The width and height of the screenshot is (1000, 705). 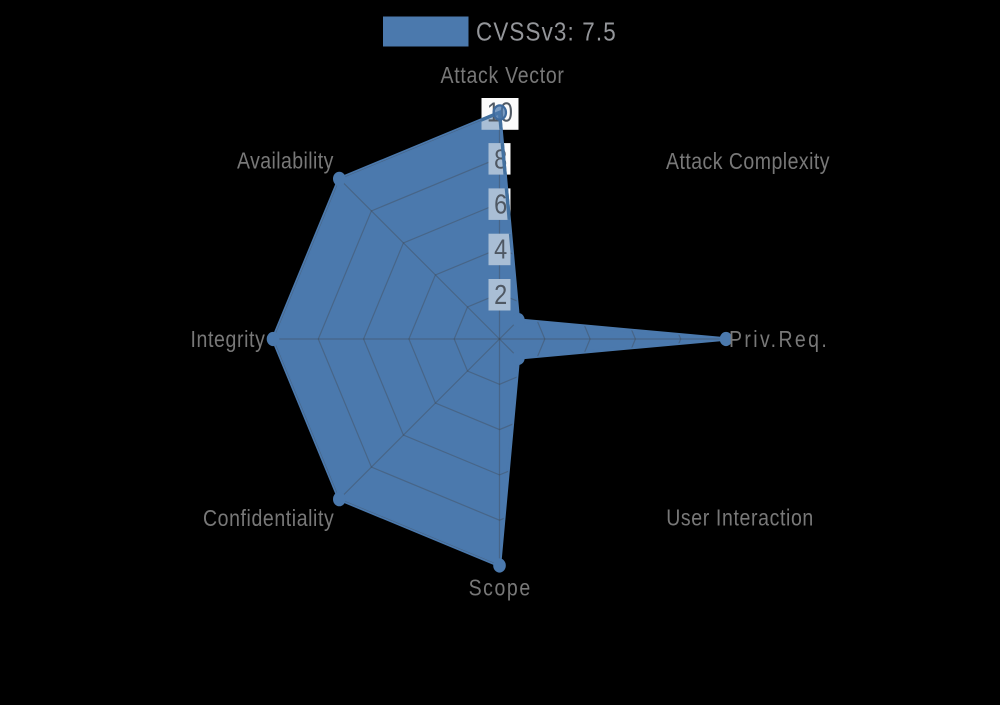 What do you see at coordinates (546, 32) in the screenshot?
I see `svg-text: CVSSv3: 7.5` at bounding box center [546, 32].